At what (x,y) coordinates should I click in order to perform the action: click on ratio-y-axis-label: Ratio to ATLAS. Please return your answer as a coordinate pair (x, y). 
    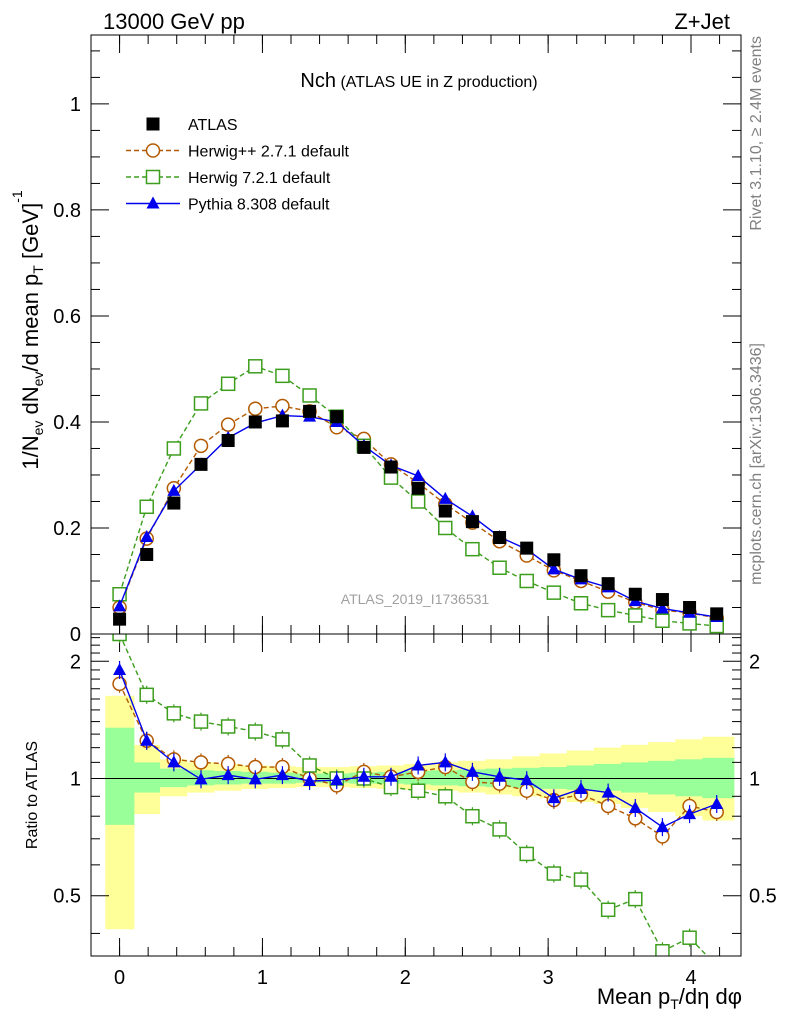
    Looking at the image, I should click on (32, 795).